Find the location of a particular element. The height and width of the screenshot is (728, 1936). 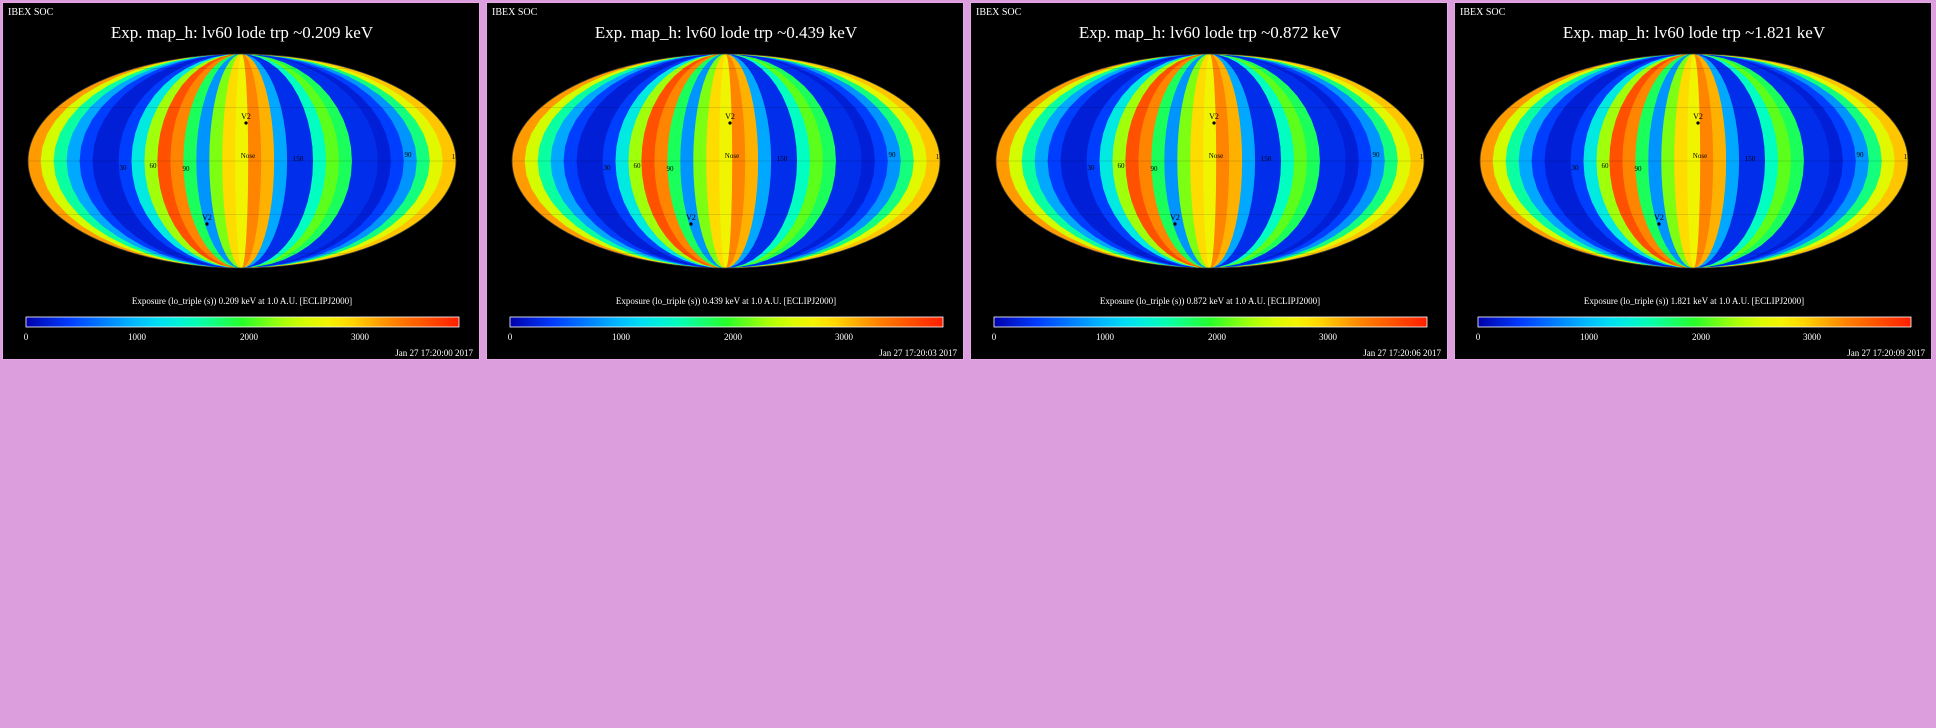

skymap-1-canvas: 30 60 90 150 90 180 Nose V2 V2 is located at coordinates (244, 190).